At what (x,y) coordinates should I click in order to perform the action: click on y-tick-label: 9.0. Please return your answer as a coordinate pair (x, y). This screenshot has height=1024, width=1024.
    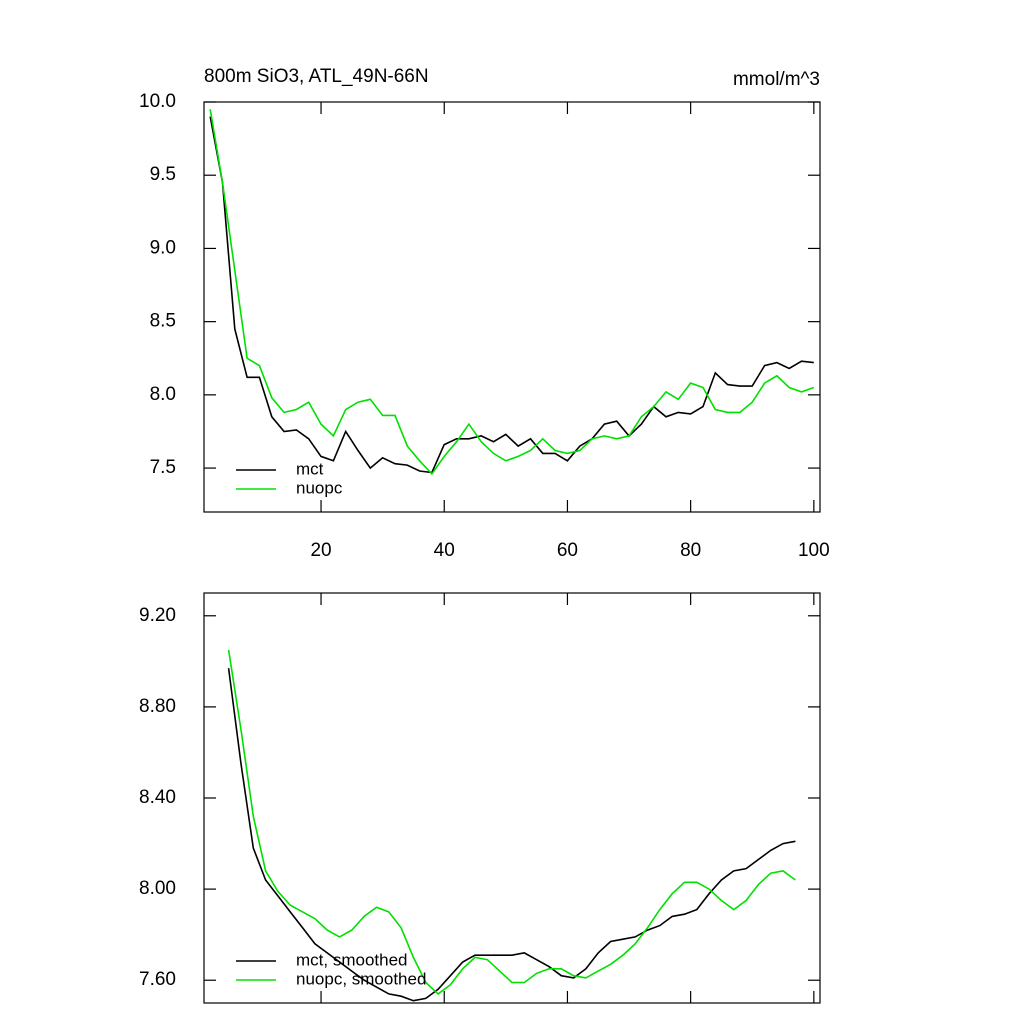
    Looking at the image, I should click on (163, 247).